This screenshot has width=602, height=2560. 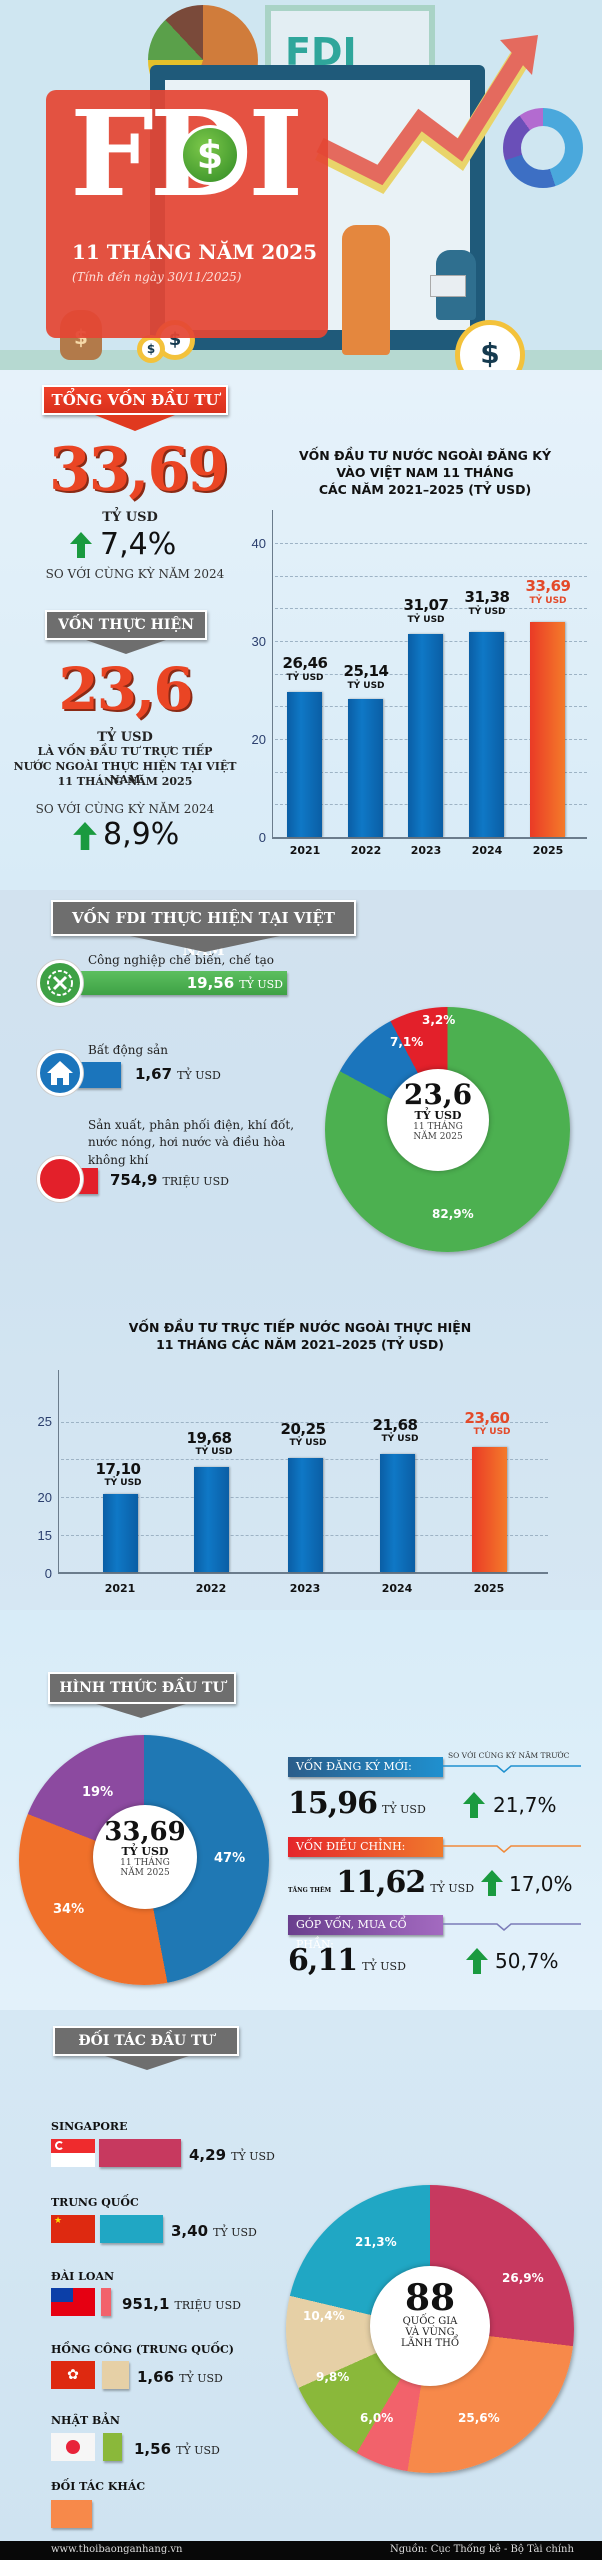 I want to click on y-tick: 0, so click(x=48, y=1573).